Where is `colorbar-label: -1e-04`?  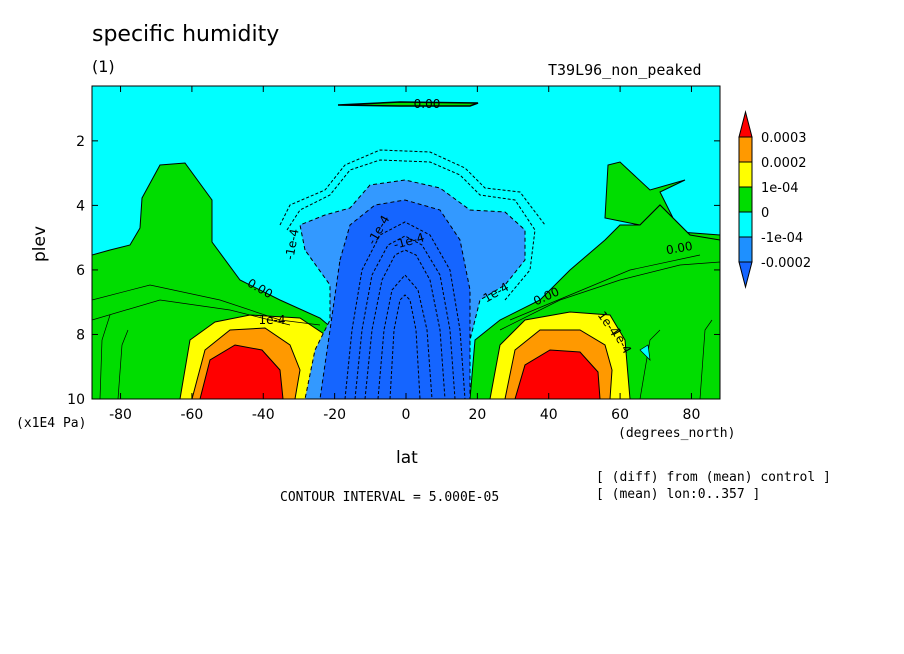
colorbar-label: -1e-04 is located at coordinates (782, 238).